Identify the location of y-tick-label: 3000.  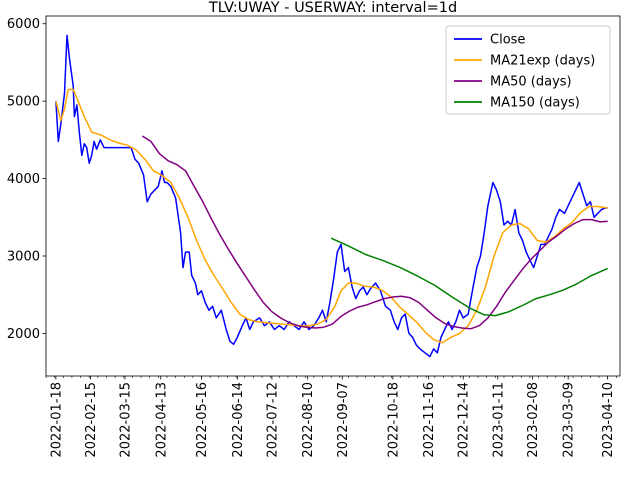
(23, 257).